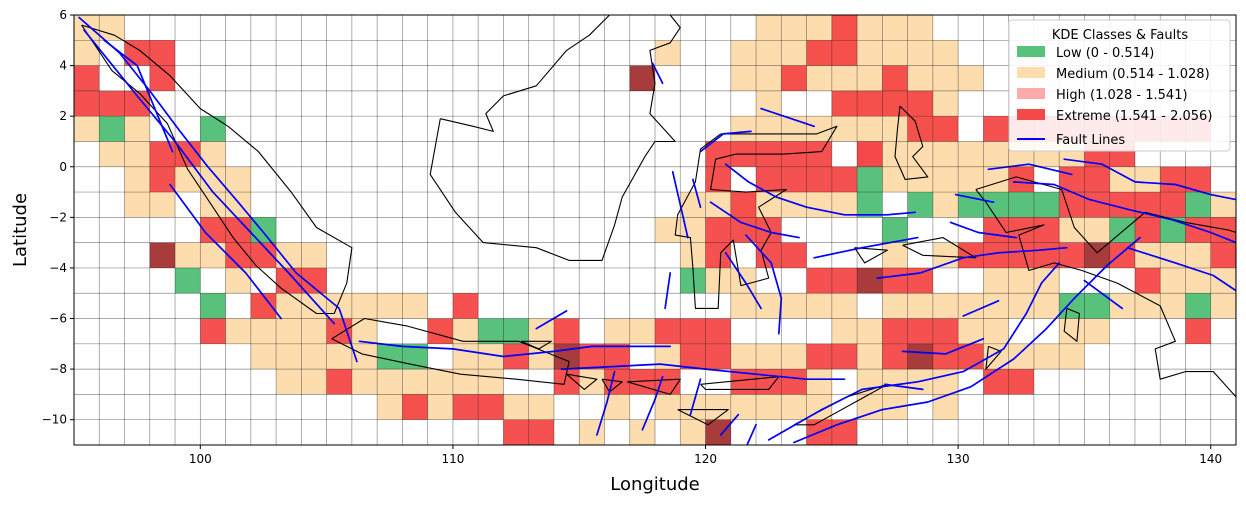 The height and width of the screenshot is (507, 1246). What do you see at coordinates (1105, 53) in the screenshot?
I see `legend-label-low: Low (0 - 0.514)` at bounding box center [1105, 53].